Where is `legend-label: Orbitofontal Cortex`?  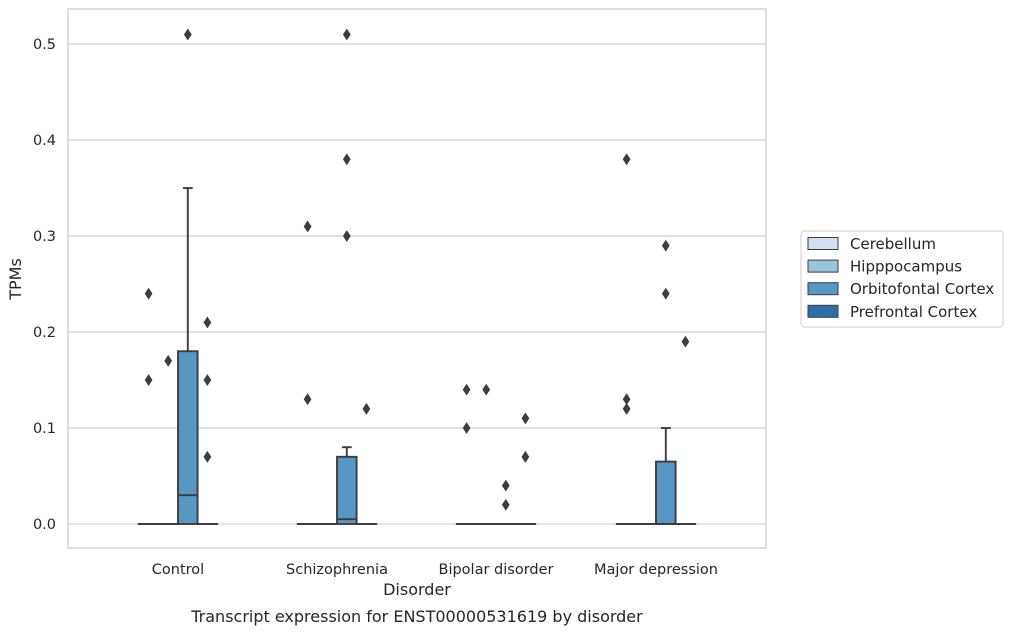
legend-label: Orbitofontal Cortex is located at coordinates (922, 289).